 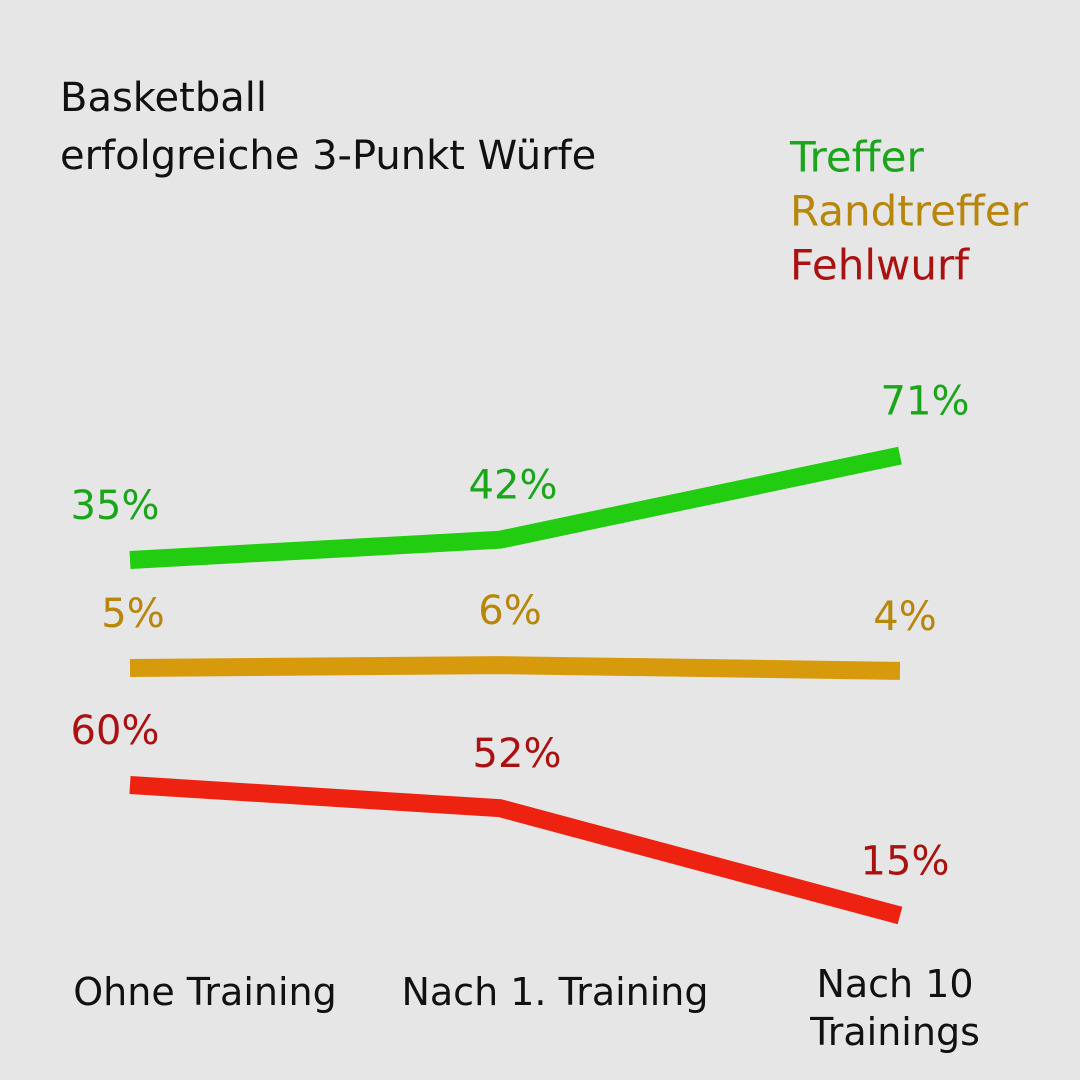 I want to click on data-label: 60%, so click(x=115, y=731).